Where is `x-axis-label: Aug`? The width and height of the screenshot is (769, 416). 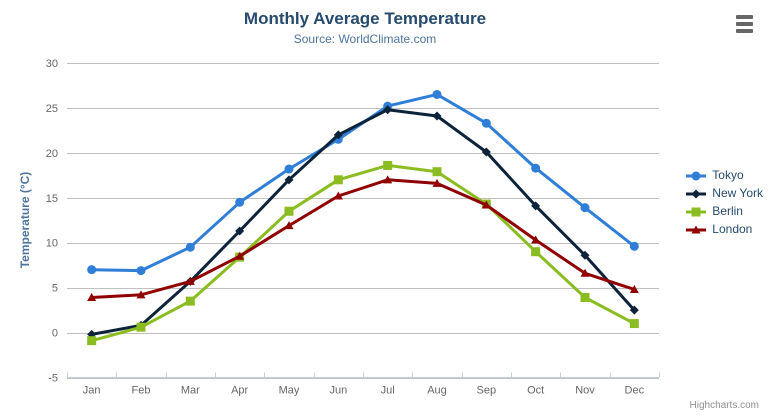
x-axis-label: Aug is located at coordinates (437, 391).